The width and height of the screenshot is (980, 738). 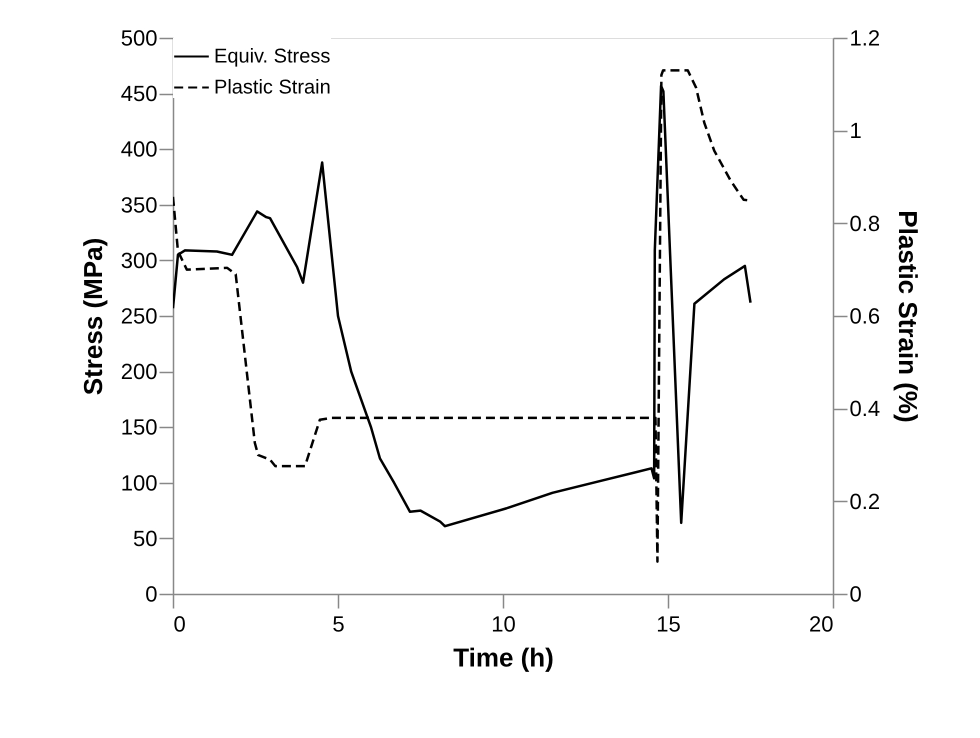 What do you see at coordinates (139, 38) in the screenshot?
I see `y-tick-label: 500` at bounding box center [139, 38].